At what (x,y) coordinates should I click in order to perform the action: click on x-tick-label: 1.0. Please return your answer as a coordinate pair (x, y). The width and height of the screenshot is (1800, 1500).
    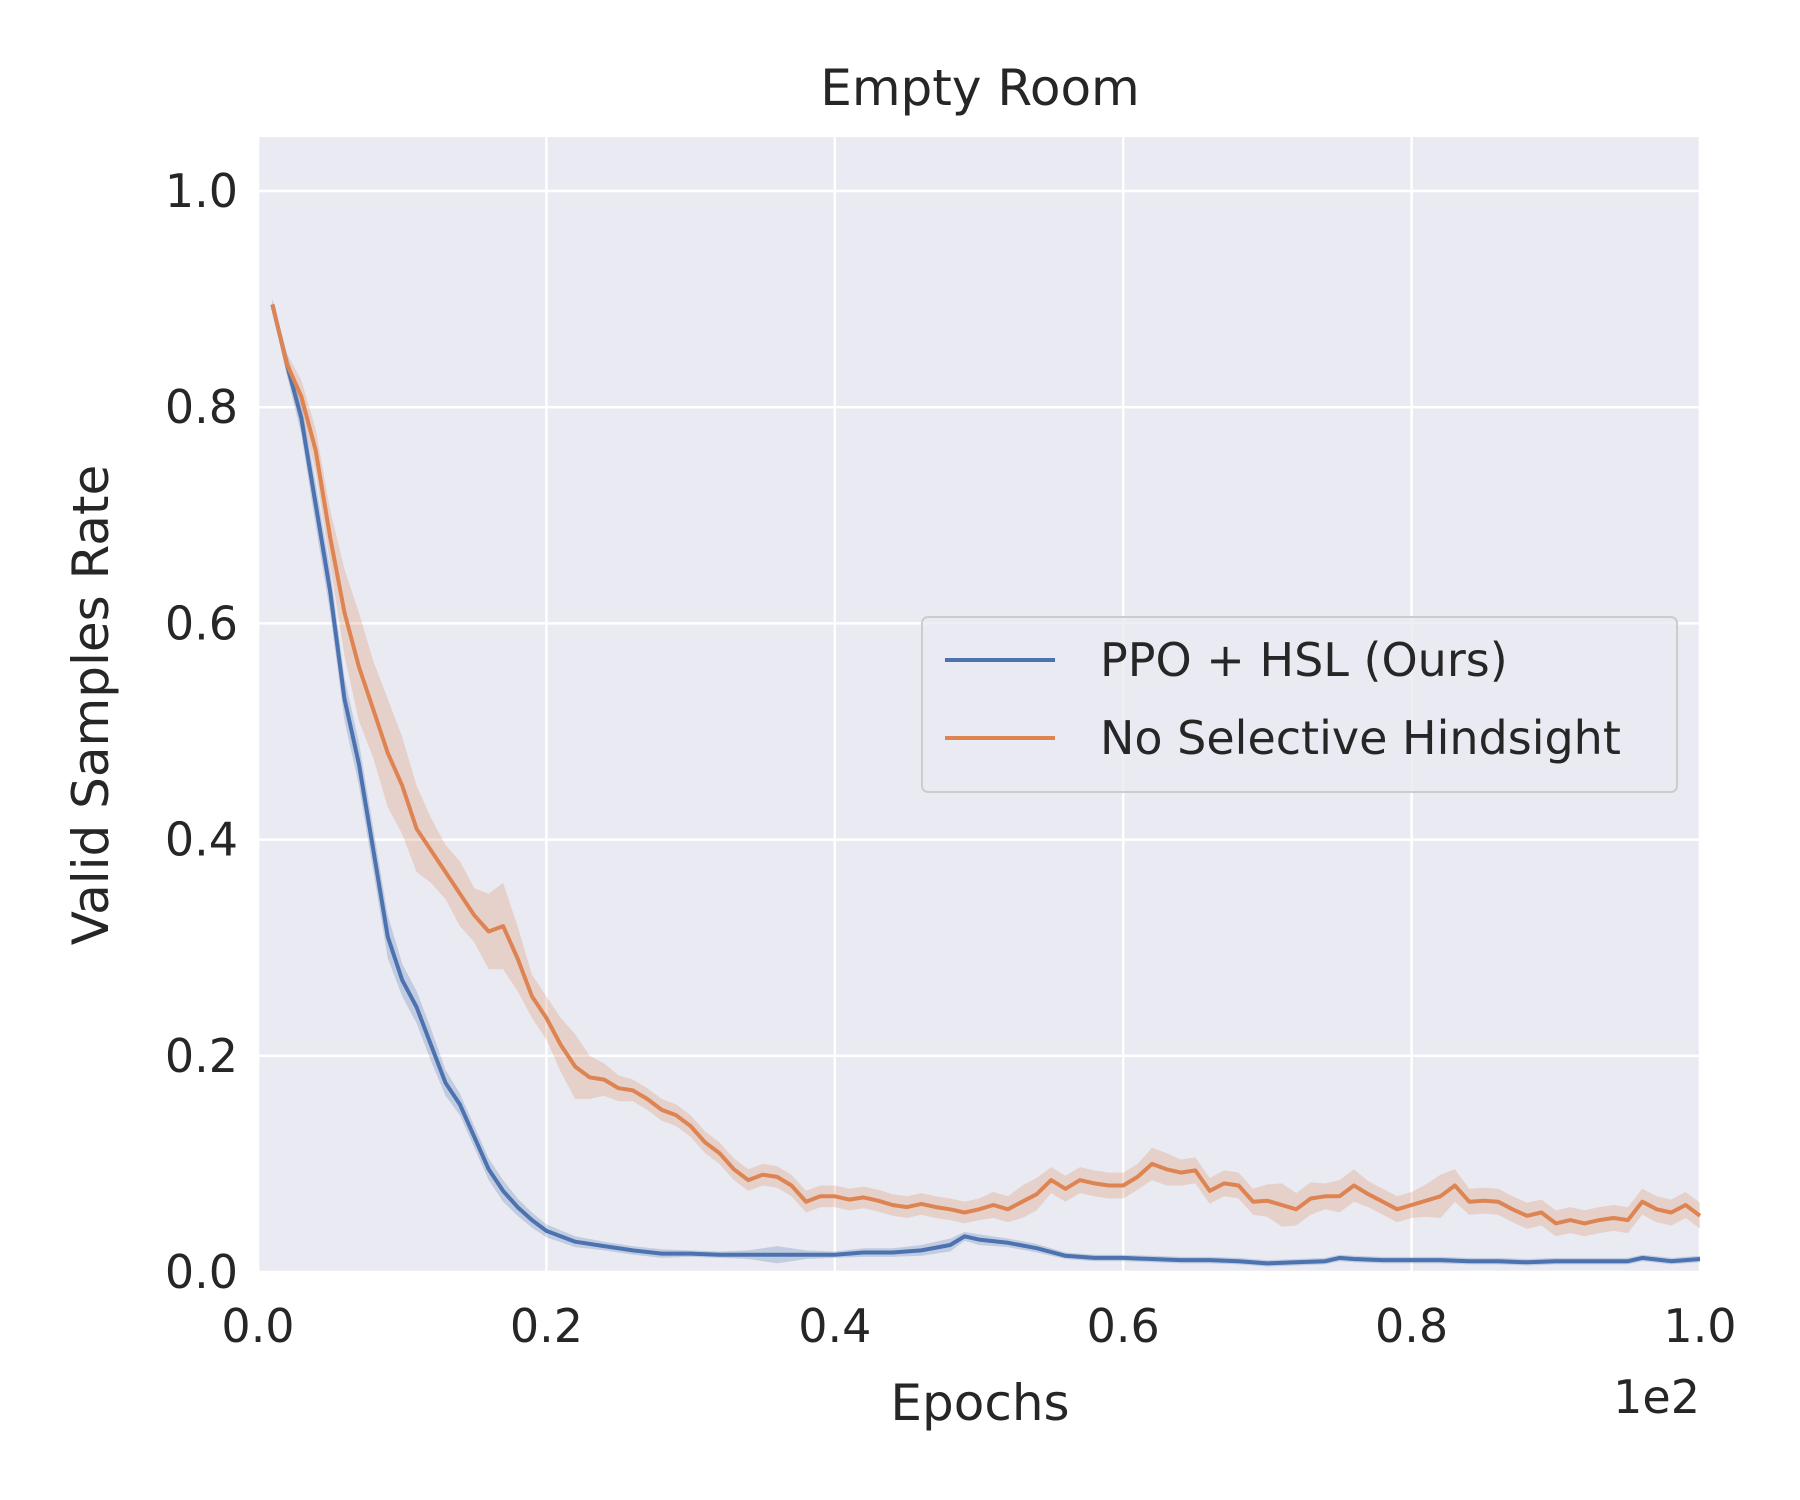
    Looking at the image, I should click on (1699, 1326).